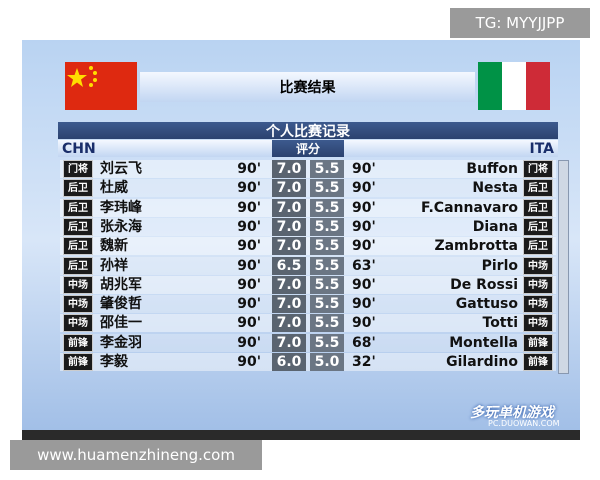  What do you see at coordinates (289, 265) in the screenshot?
I see `rating: 6.5` at bounding box center [289, 265].